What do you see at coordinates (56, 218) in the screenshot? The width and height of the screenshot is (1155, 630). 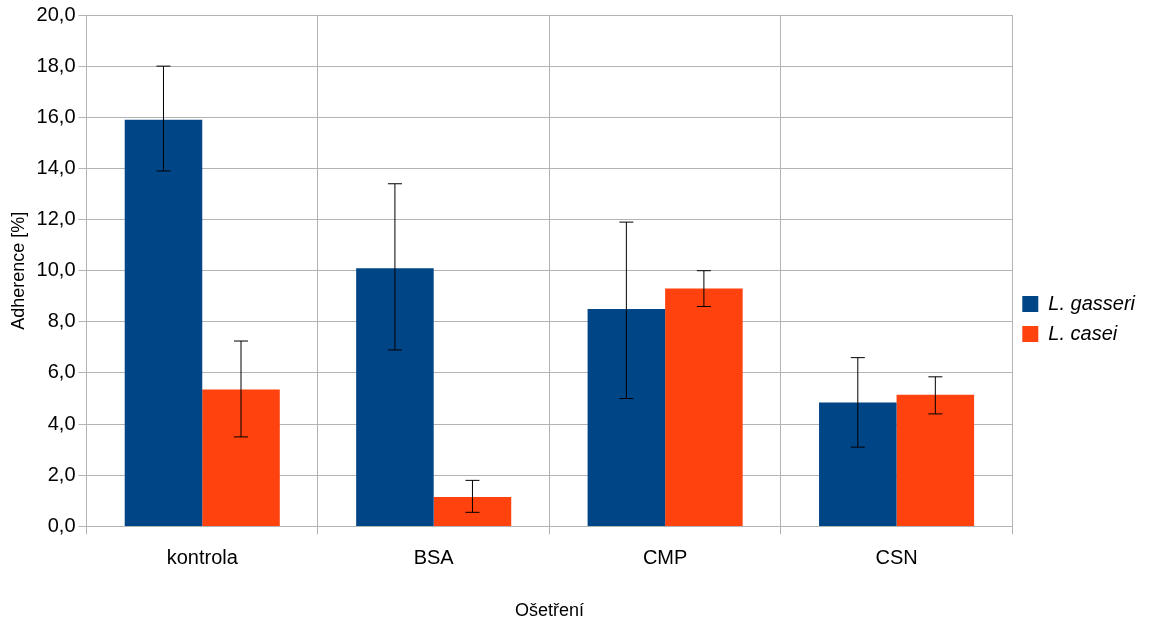 I see `y-tick-label: 12,0` at bounding box center [56, 218].